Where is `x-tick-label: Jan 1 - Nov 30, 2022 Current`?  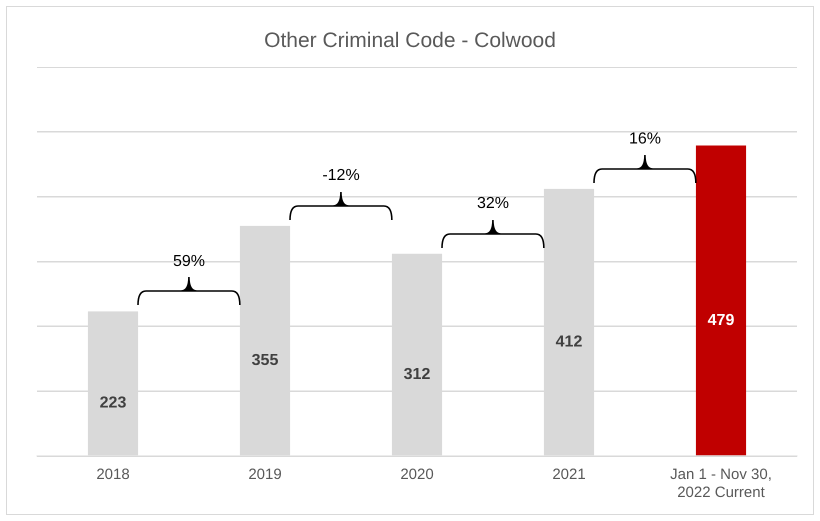
x-tick-label: Jan 1 - Nov 30, 2022 Current is located at coordinates (721, 484).